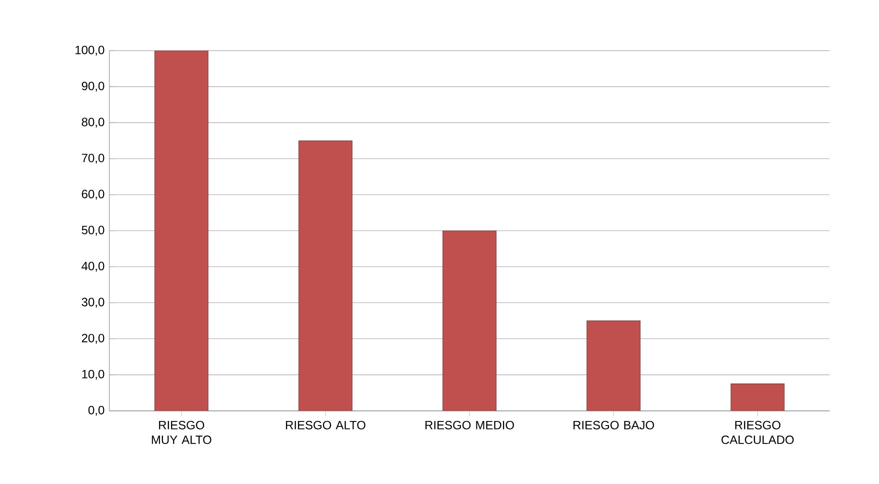 The height and width of the screenshot is (484, 879). What do you see at coordinates (93, 375) in the screenshot?
I see `y-tick-label: 10,0` at bounding box center [93, 375].